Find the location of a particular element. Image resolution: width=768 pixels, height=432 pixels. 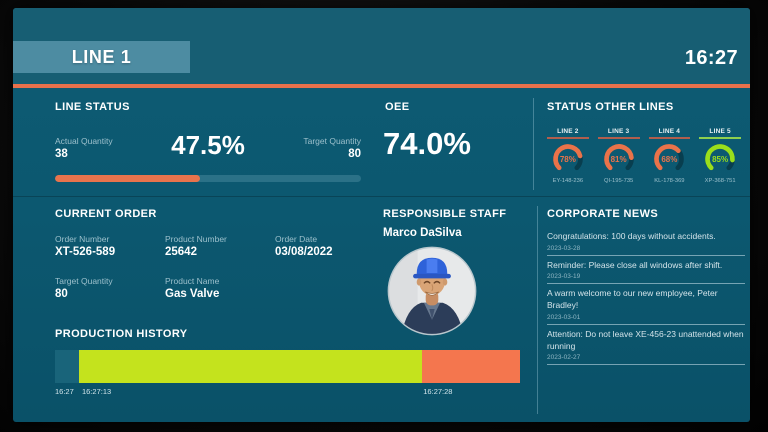

timeline-tick-labels: 16:27 16:27:13 16:27:28 is located at coordinates (287, 392).